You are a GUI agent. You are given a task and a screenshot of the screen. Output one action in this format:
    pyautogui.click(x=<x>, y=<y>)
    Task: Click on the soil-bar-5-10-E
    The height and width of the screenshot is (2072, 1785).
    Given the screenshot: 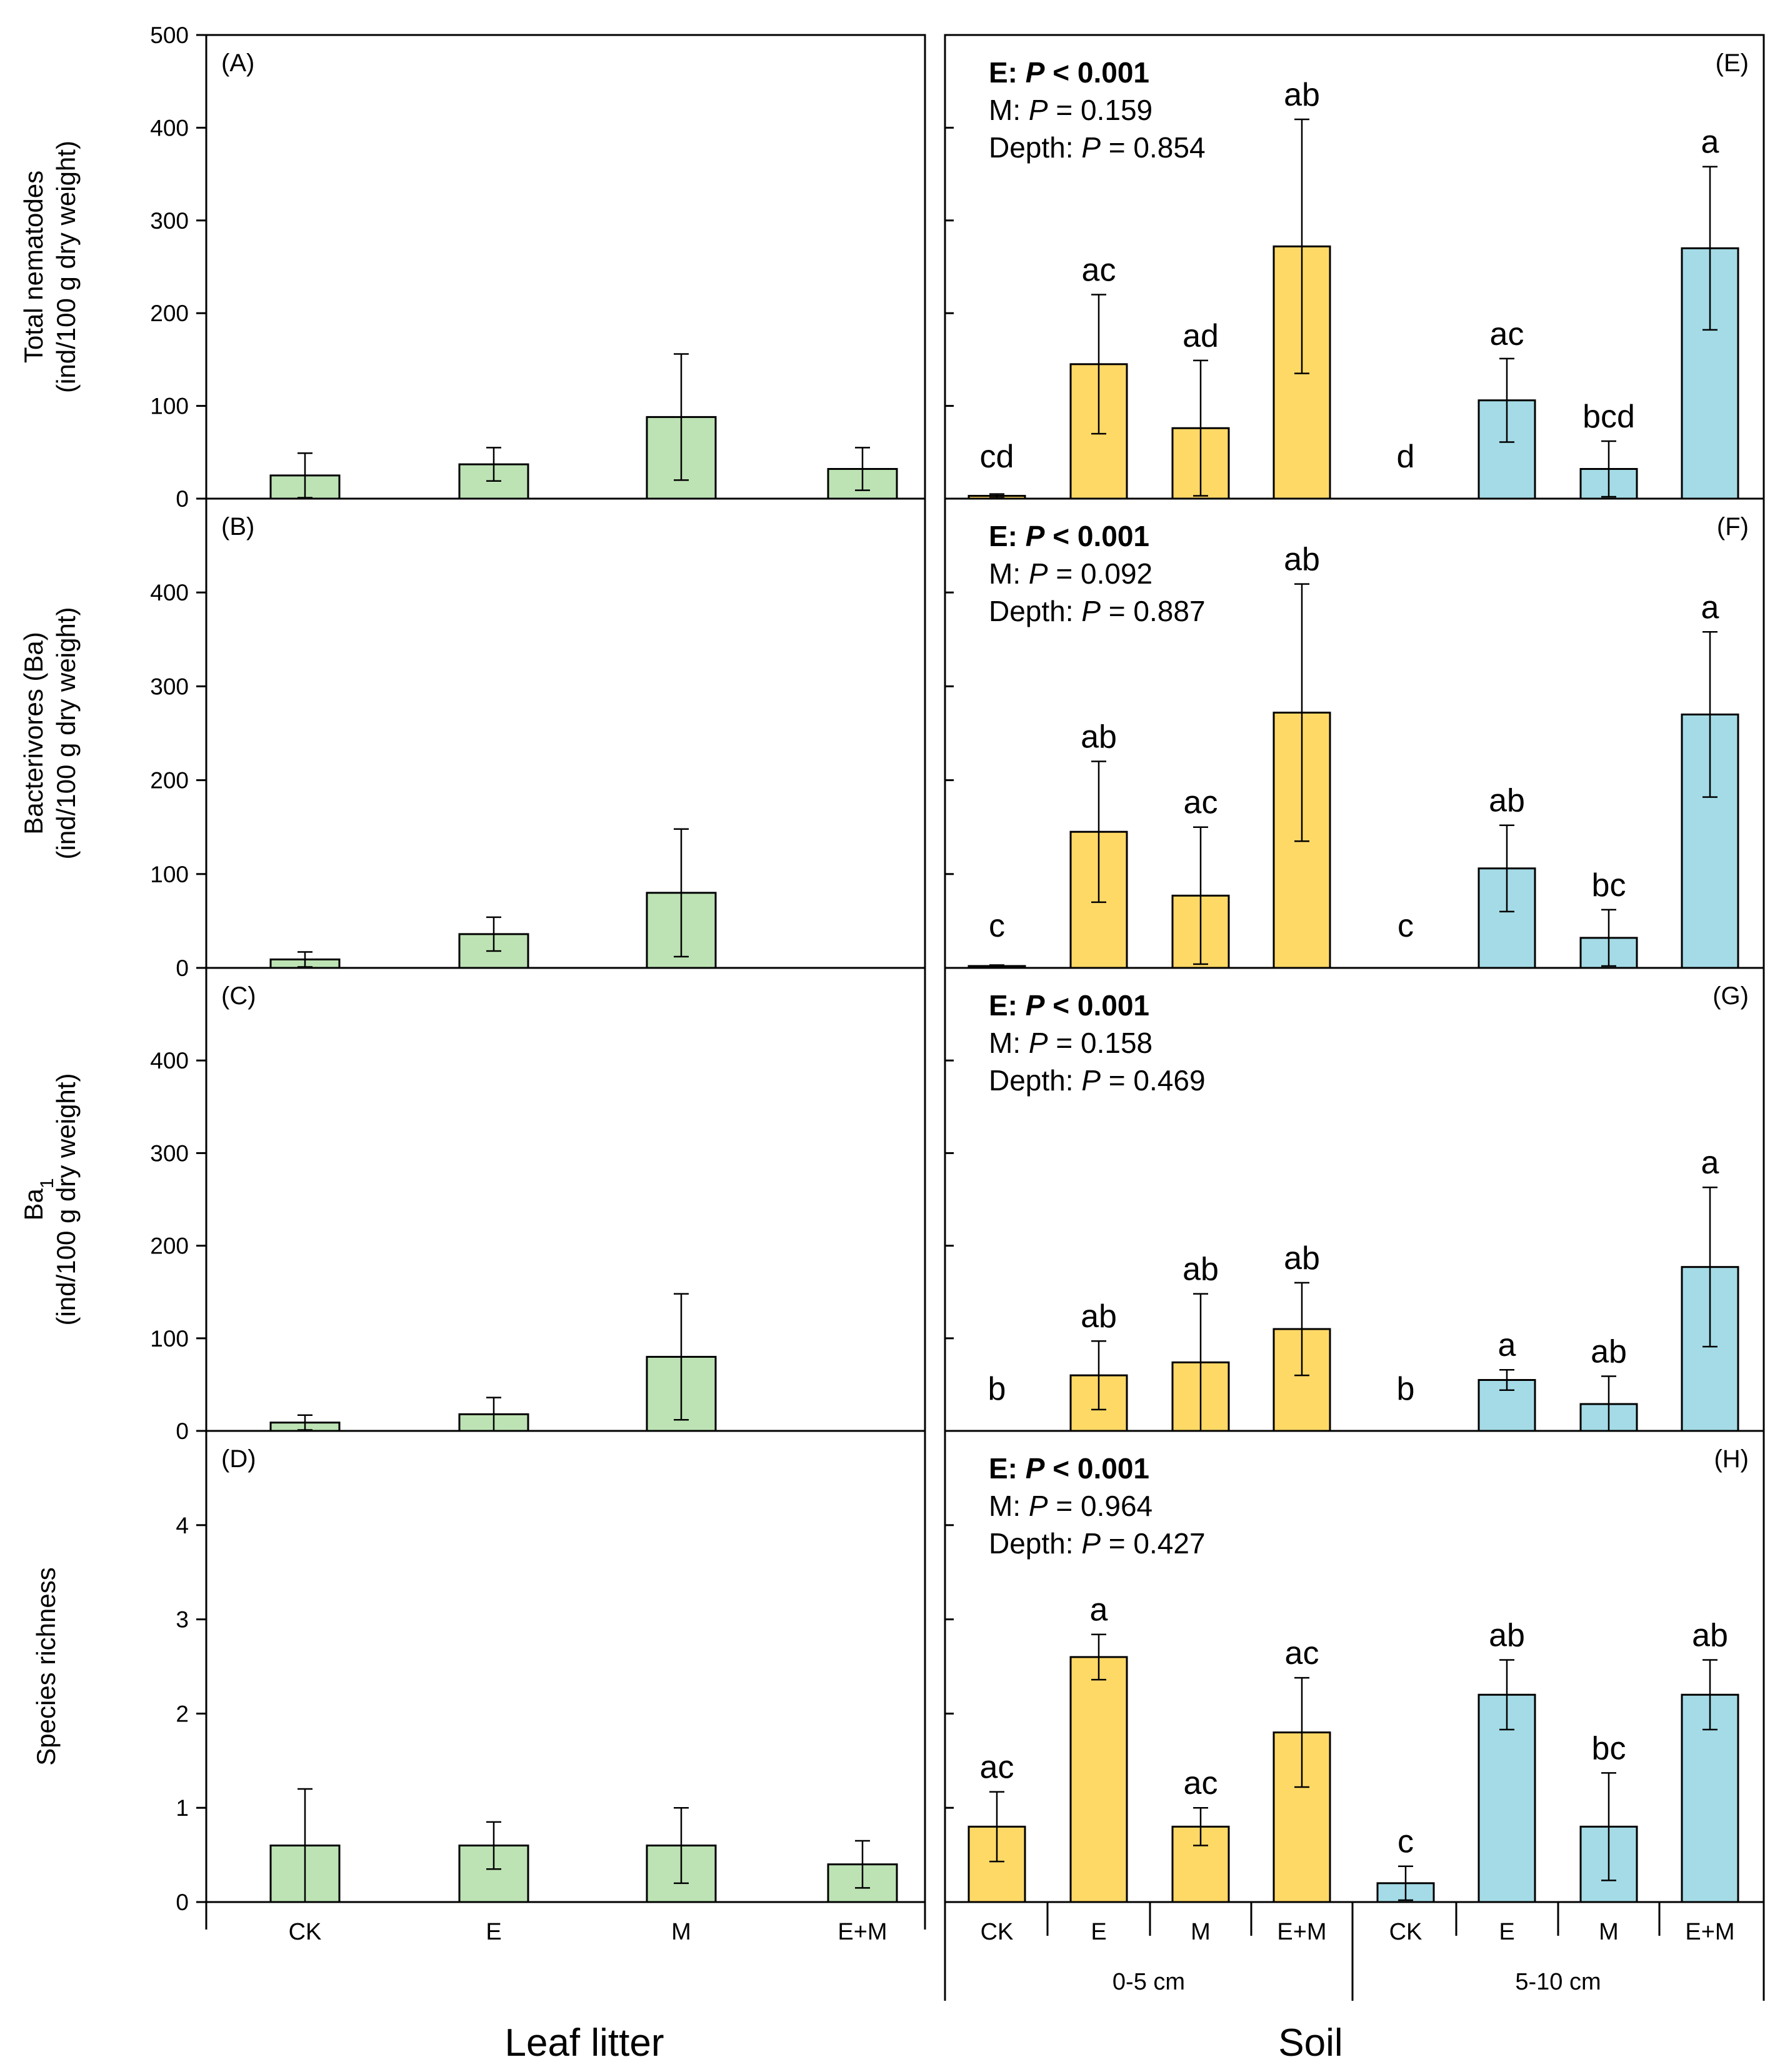 What is the action you would take?
    pyautogui.click(x=1507, y=449)
    